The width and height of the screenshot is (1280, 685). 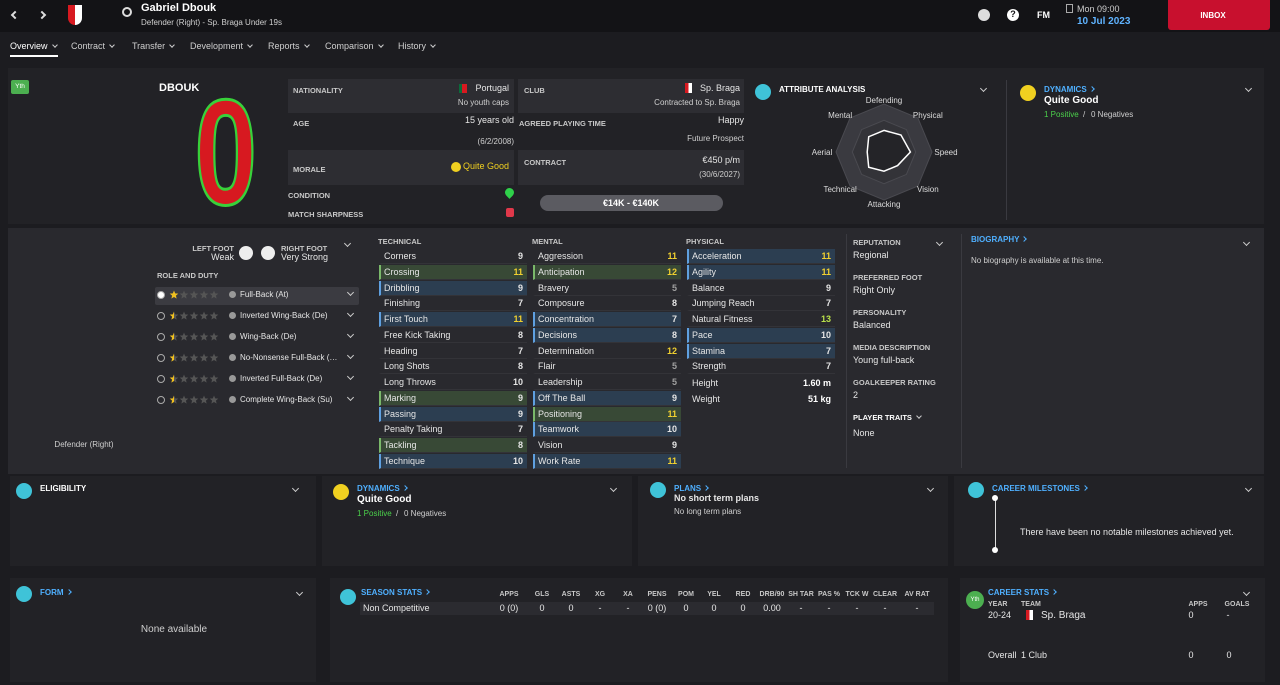 I want to click on panel-title: CAREER STATS, so click(x=1022, y=592).